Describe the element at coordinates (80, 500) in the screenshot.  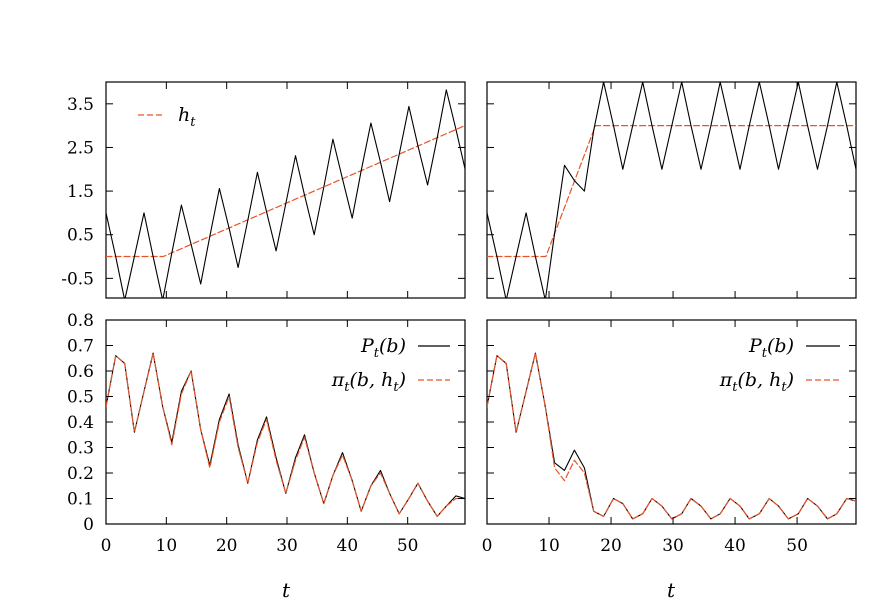
I see `y-tick-label: 0.1` at that location.